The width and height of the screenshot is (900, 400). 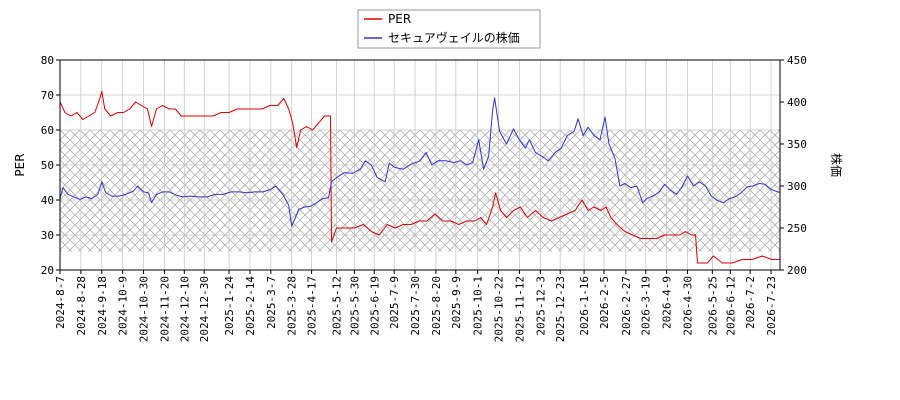 What do you see at coordinates (540, 306) in the screenshot?
I see `x-tick-label: 2025-12-3` at bounding box center [540, 306].